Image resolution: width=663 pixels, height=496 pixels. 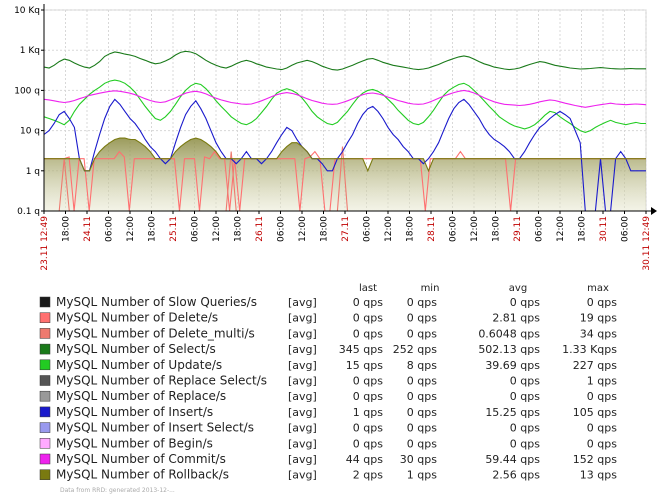 What do you see at coordinates (156, 302) in the screenshot?
I see `legend-series-name: MySQL Number of Slow Queries/s` at bounding box center [156, 302].